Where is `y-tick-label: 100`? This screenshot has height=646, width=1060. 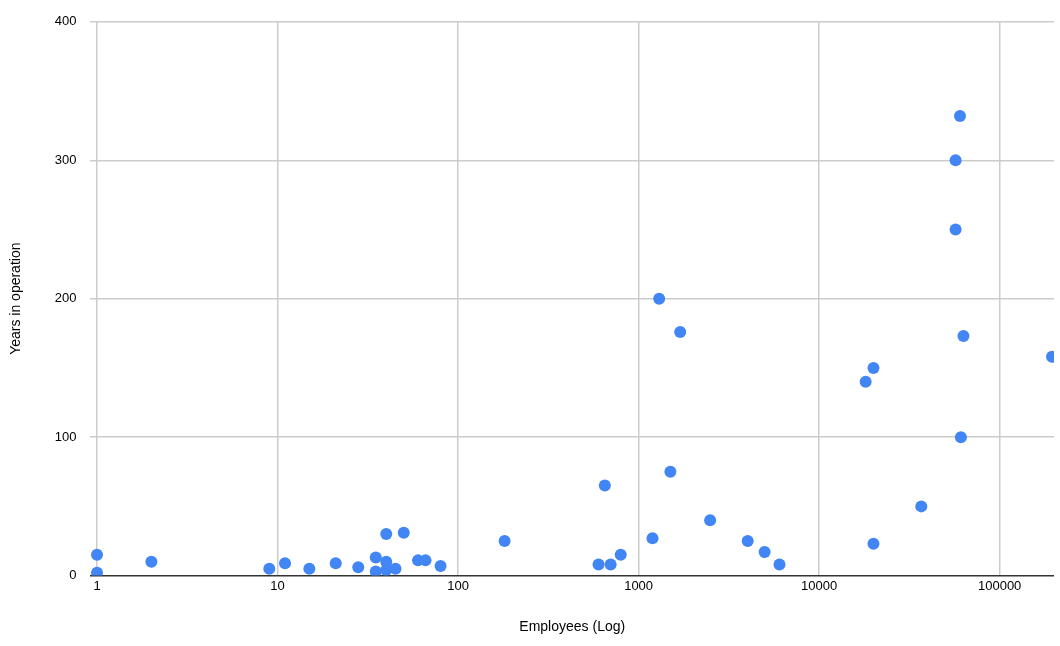
y-tick-label: 100 is located at coordinates (65, 436).